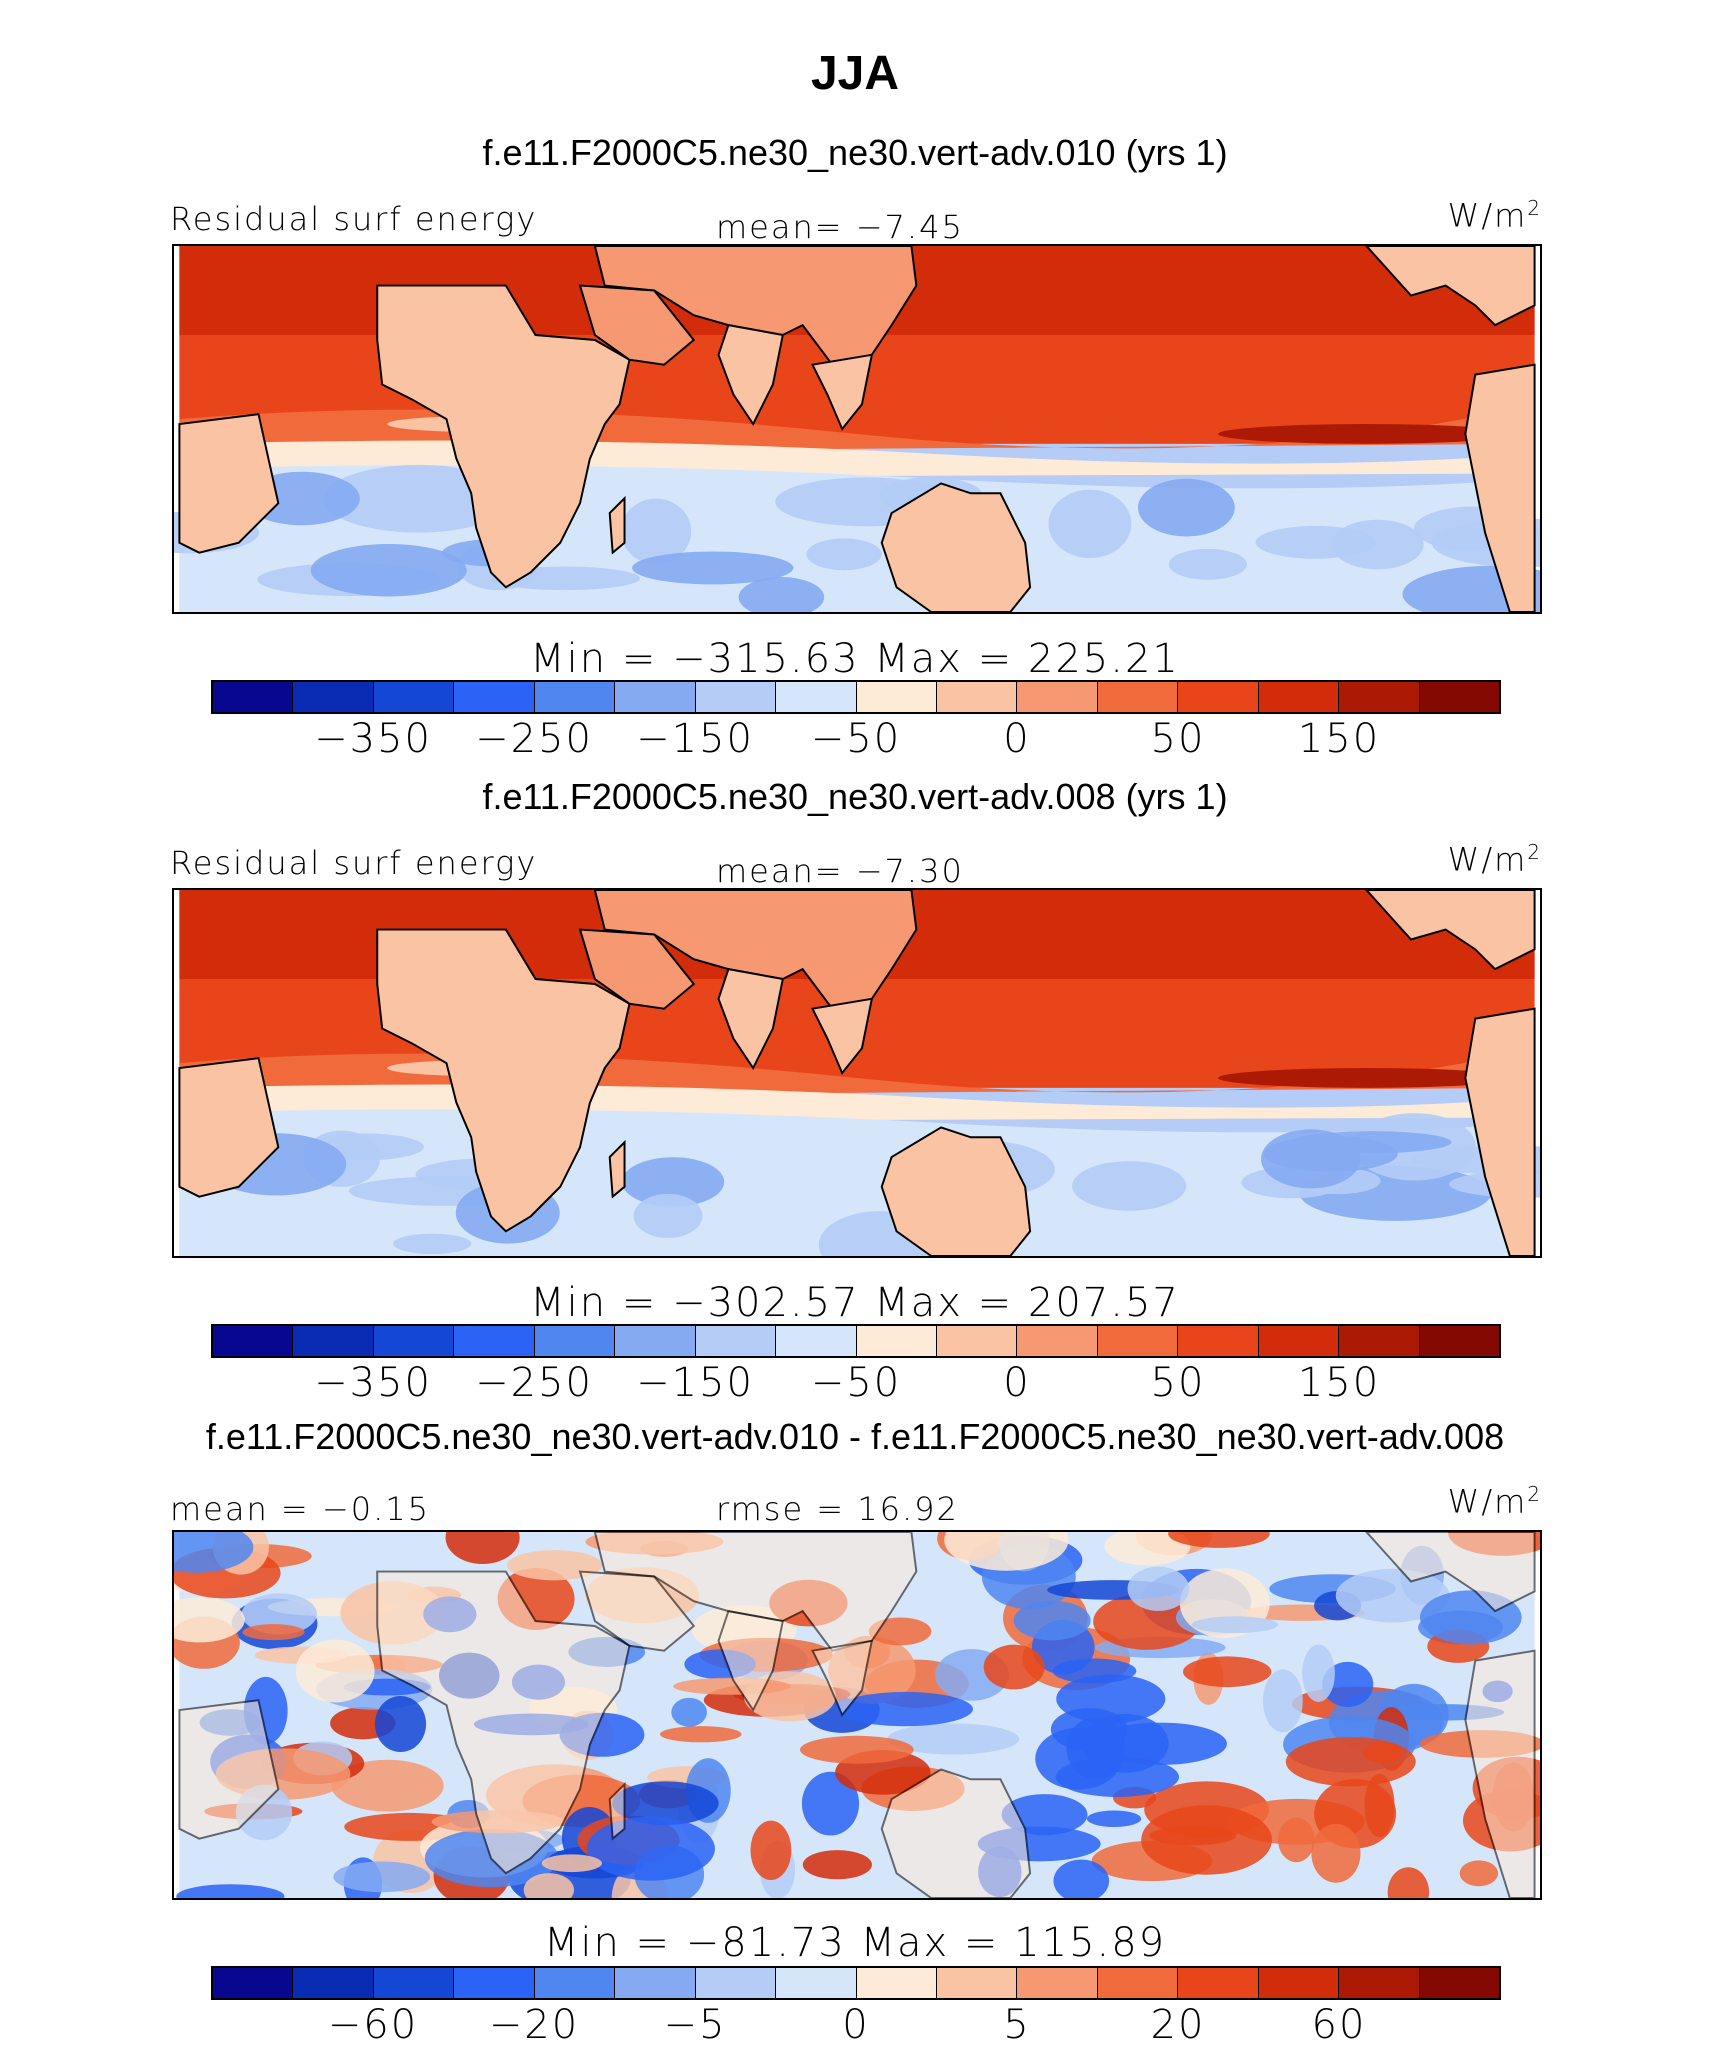 The image size is (1710, 2058). What do you see at coordinates (1494, 215) in the screenshot?
I see `panel-1-units: W/m2` at bounding box center [1494, 215].